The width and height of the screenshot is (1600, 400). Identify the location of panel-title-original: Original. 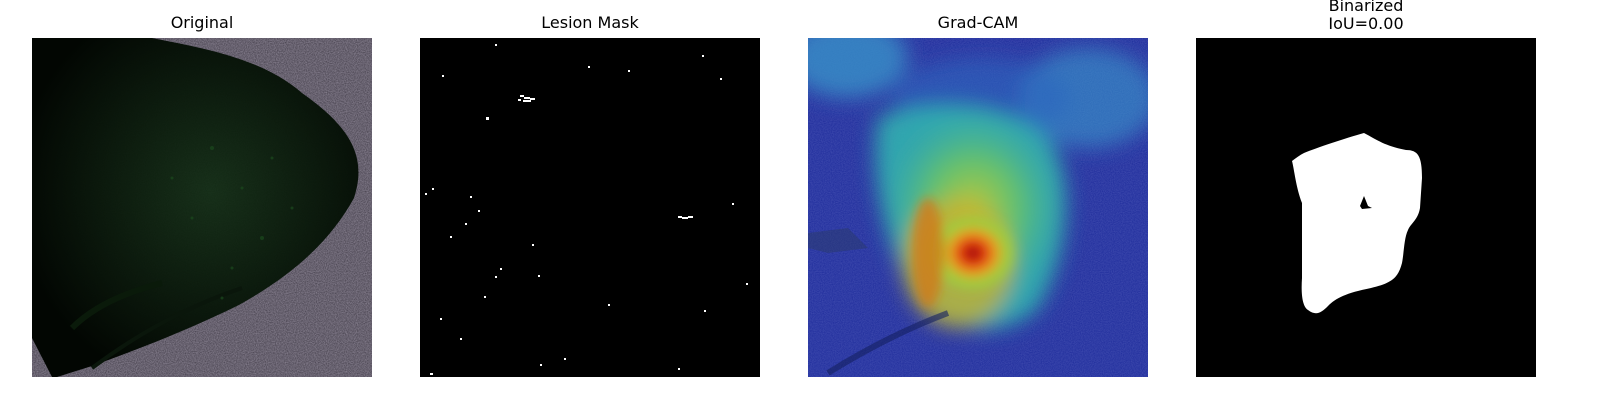
(202, 22).